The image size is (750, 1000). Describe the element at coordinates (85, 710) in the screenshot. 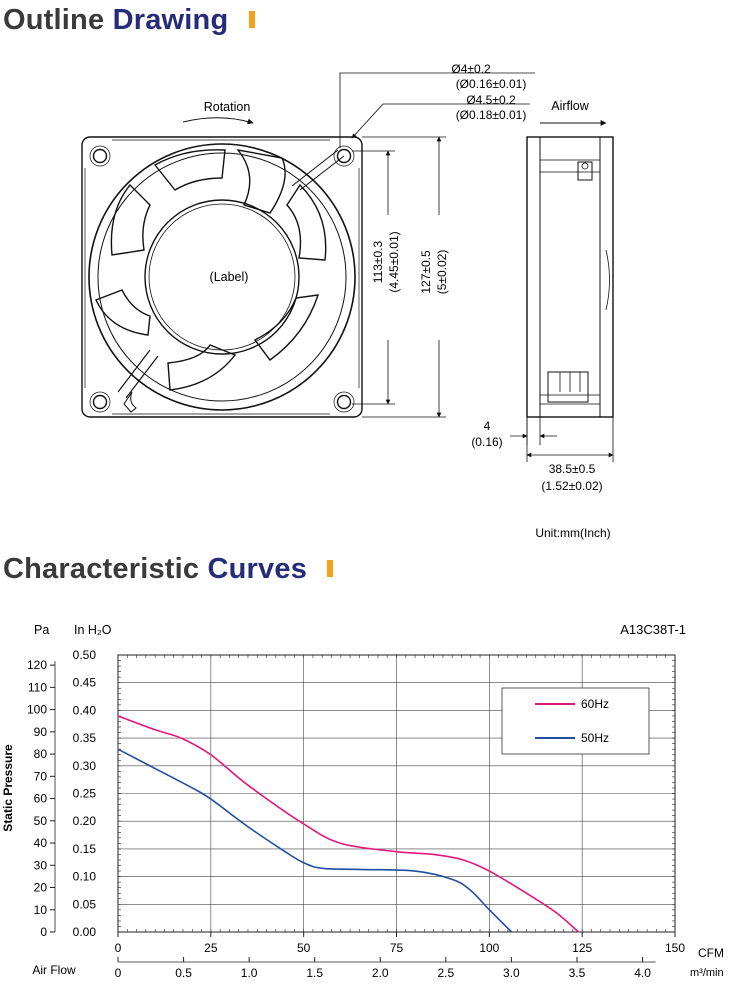

I see `y-tick-label-inh2o: 0.40` at that location.